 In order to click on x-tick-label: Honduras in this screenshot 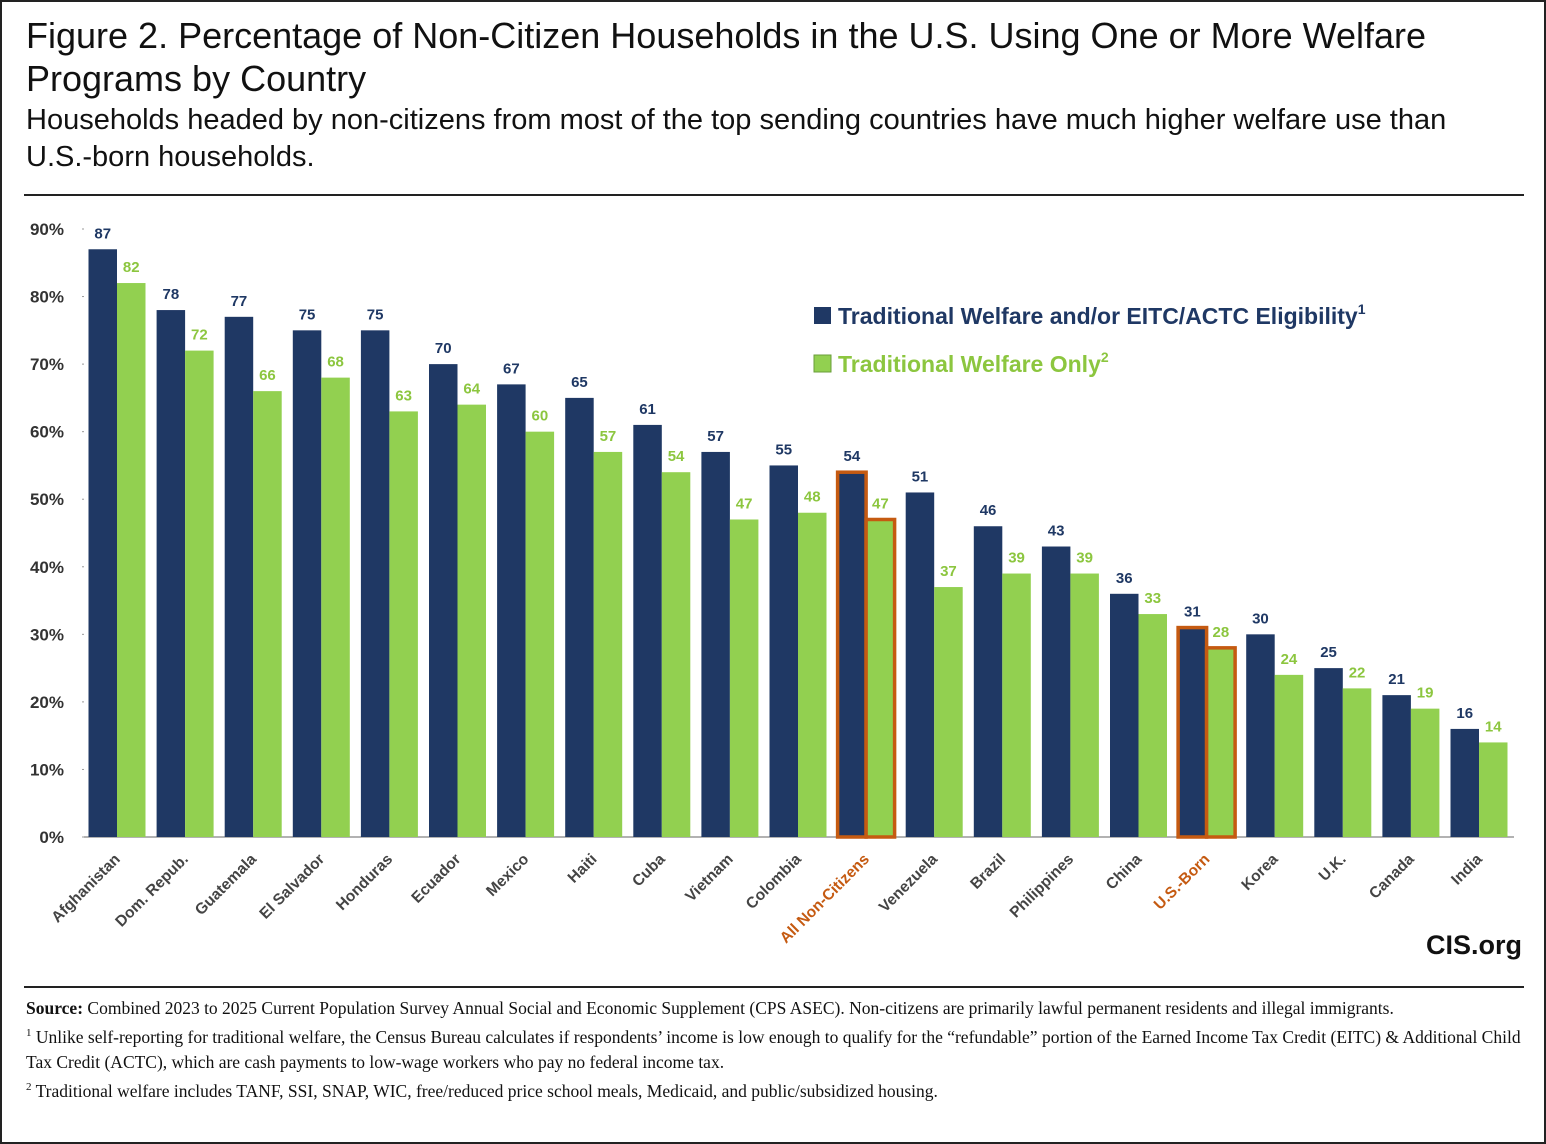, I will do `click(364, 882)`.